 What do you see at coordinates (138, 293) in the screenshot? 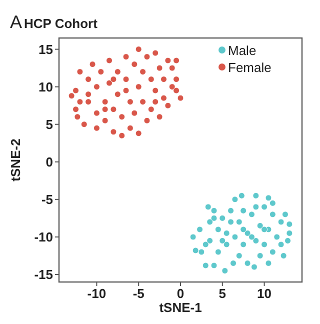
I see `x-tick-label: -5` at bounding box center [138, 293].